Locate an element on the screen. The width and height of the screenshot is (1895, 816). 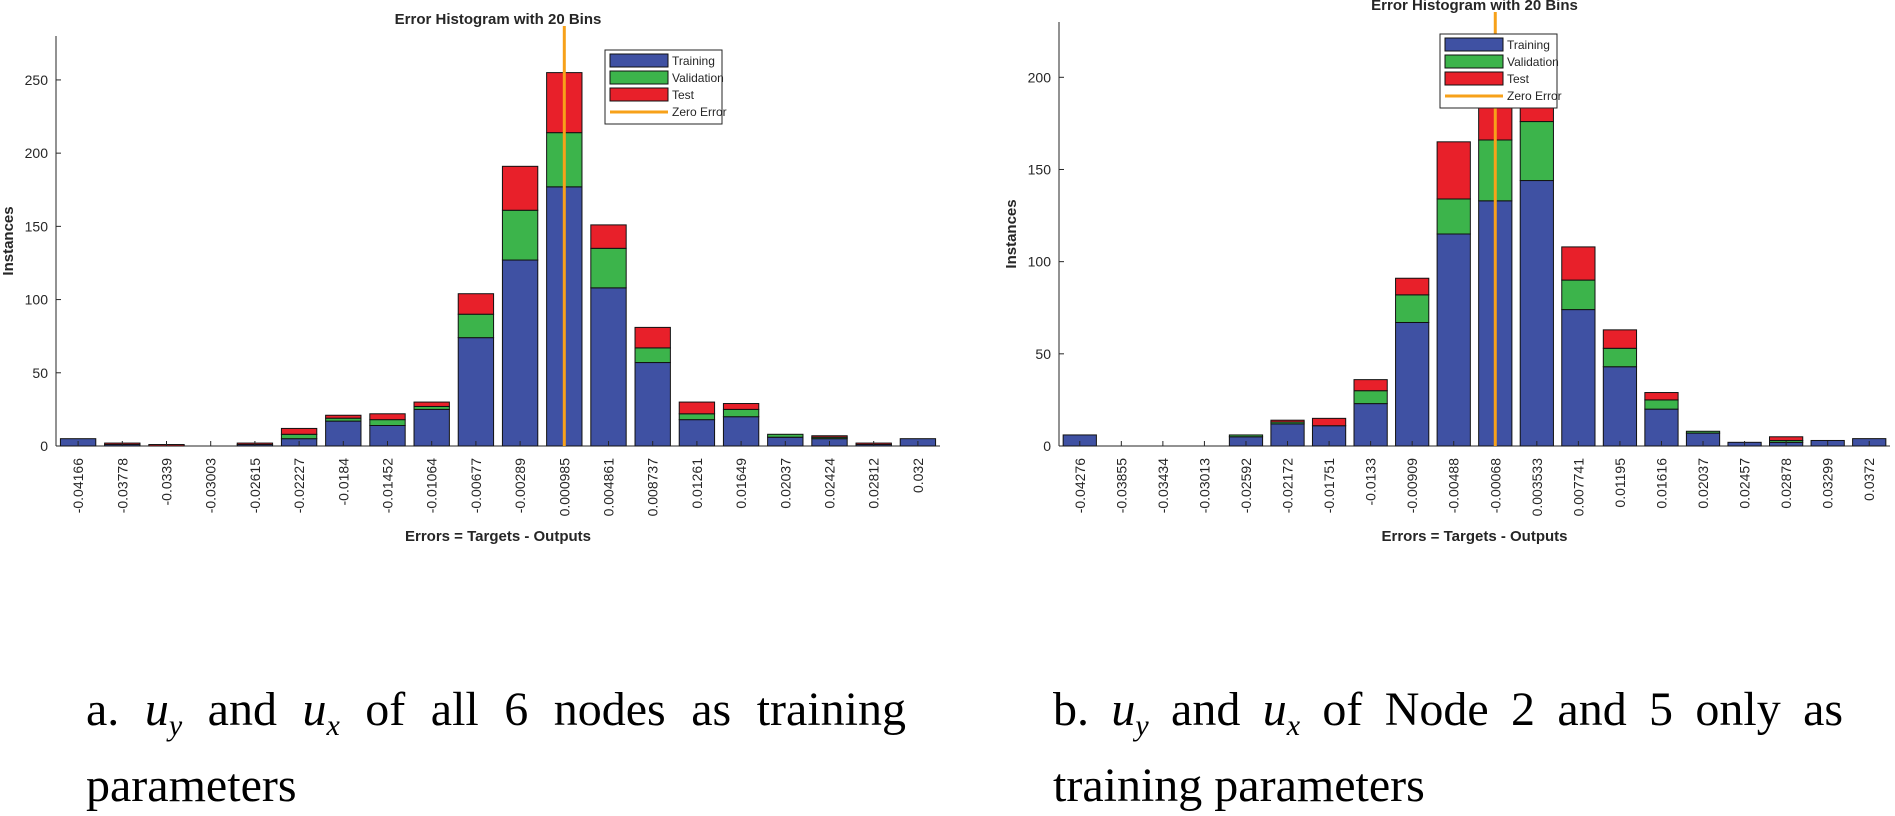
x-tick-label: -0.00677 is located at coordinates (476, 485).